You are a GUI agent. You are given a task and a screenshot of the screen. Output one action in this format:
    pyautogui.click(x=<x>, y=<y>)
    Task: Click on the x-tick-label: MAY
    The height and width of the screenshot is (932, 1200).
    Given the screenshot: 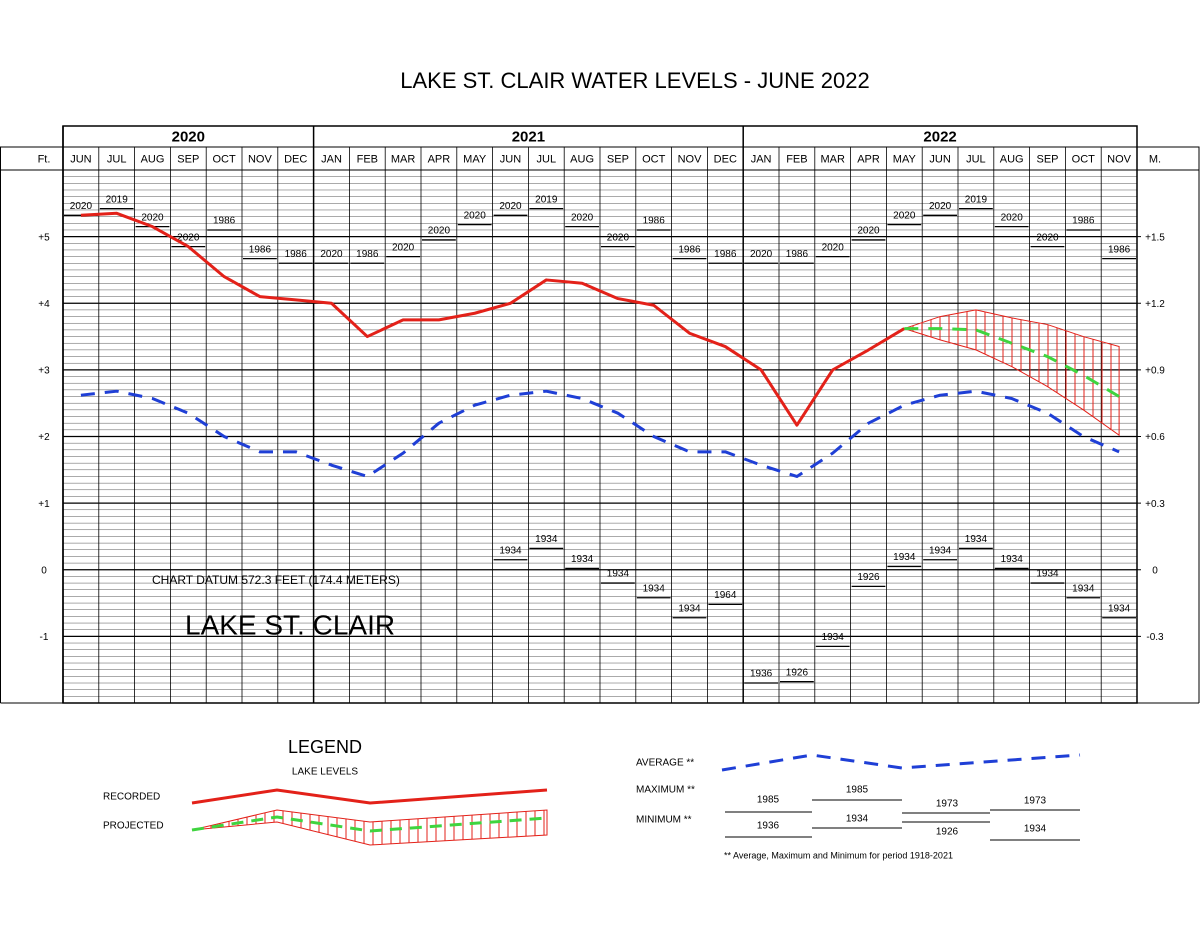 What is the action you would take?
    pyautogui.click(x=475, y=159)
    